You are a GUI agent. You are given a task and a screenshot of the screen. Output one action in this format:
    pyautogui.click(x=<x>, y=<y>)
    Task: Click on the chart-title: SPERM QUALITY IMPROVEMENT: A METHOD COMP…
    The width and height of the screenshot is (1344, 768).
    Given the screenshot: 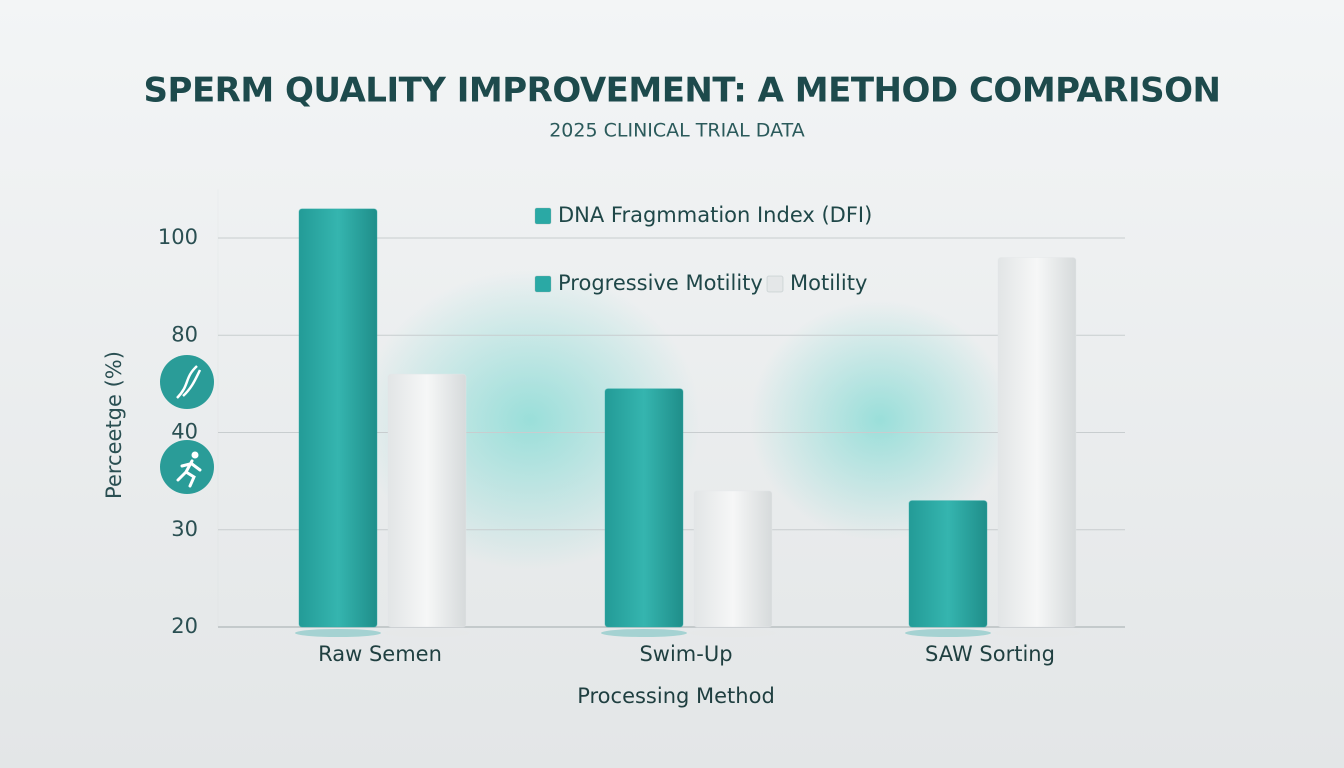 What is the action you would take?
    pyautogui.click(x=682, y=91)
    